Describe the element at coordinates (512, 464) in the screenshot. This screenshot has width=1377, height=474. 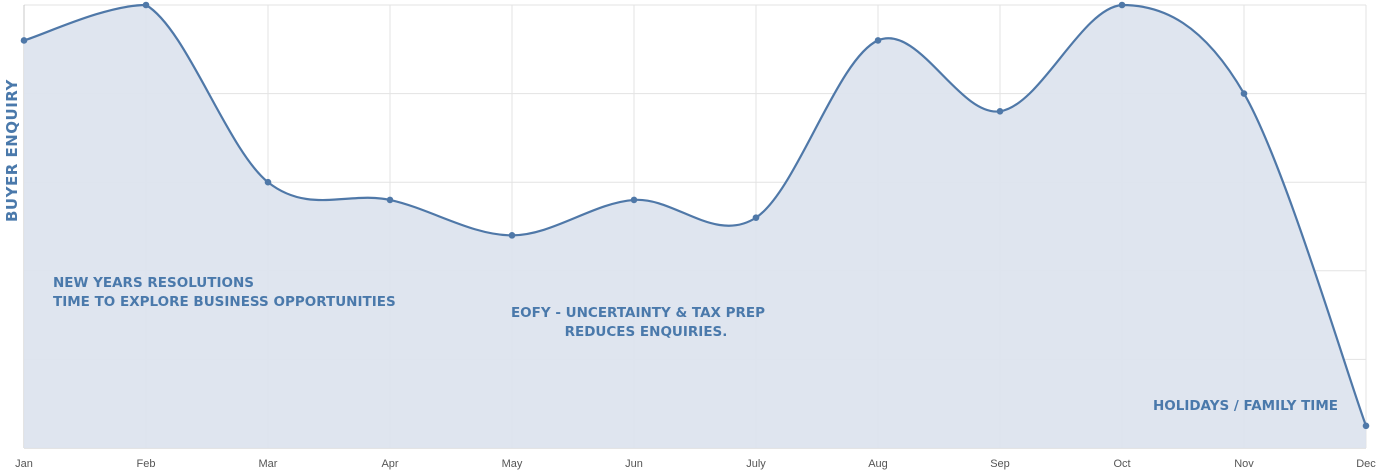
I see `x-tick-label: May` at that location.